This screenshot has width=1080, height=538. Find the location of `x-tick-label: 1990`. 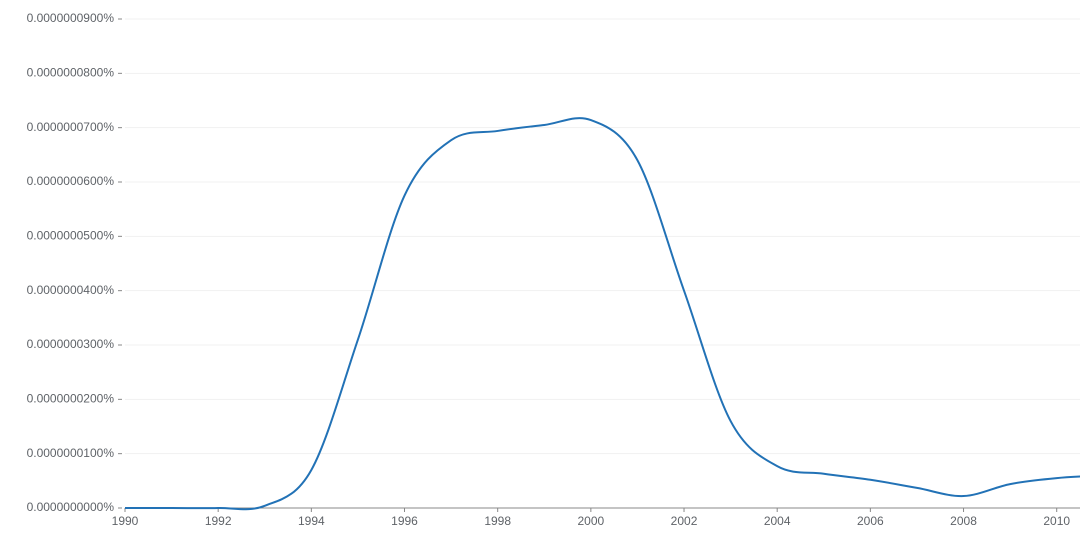

x-tick-label: 1990 is located at coordinates (125, 521).